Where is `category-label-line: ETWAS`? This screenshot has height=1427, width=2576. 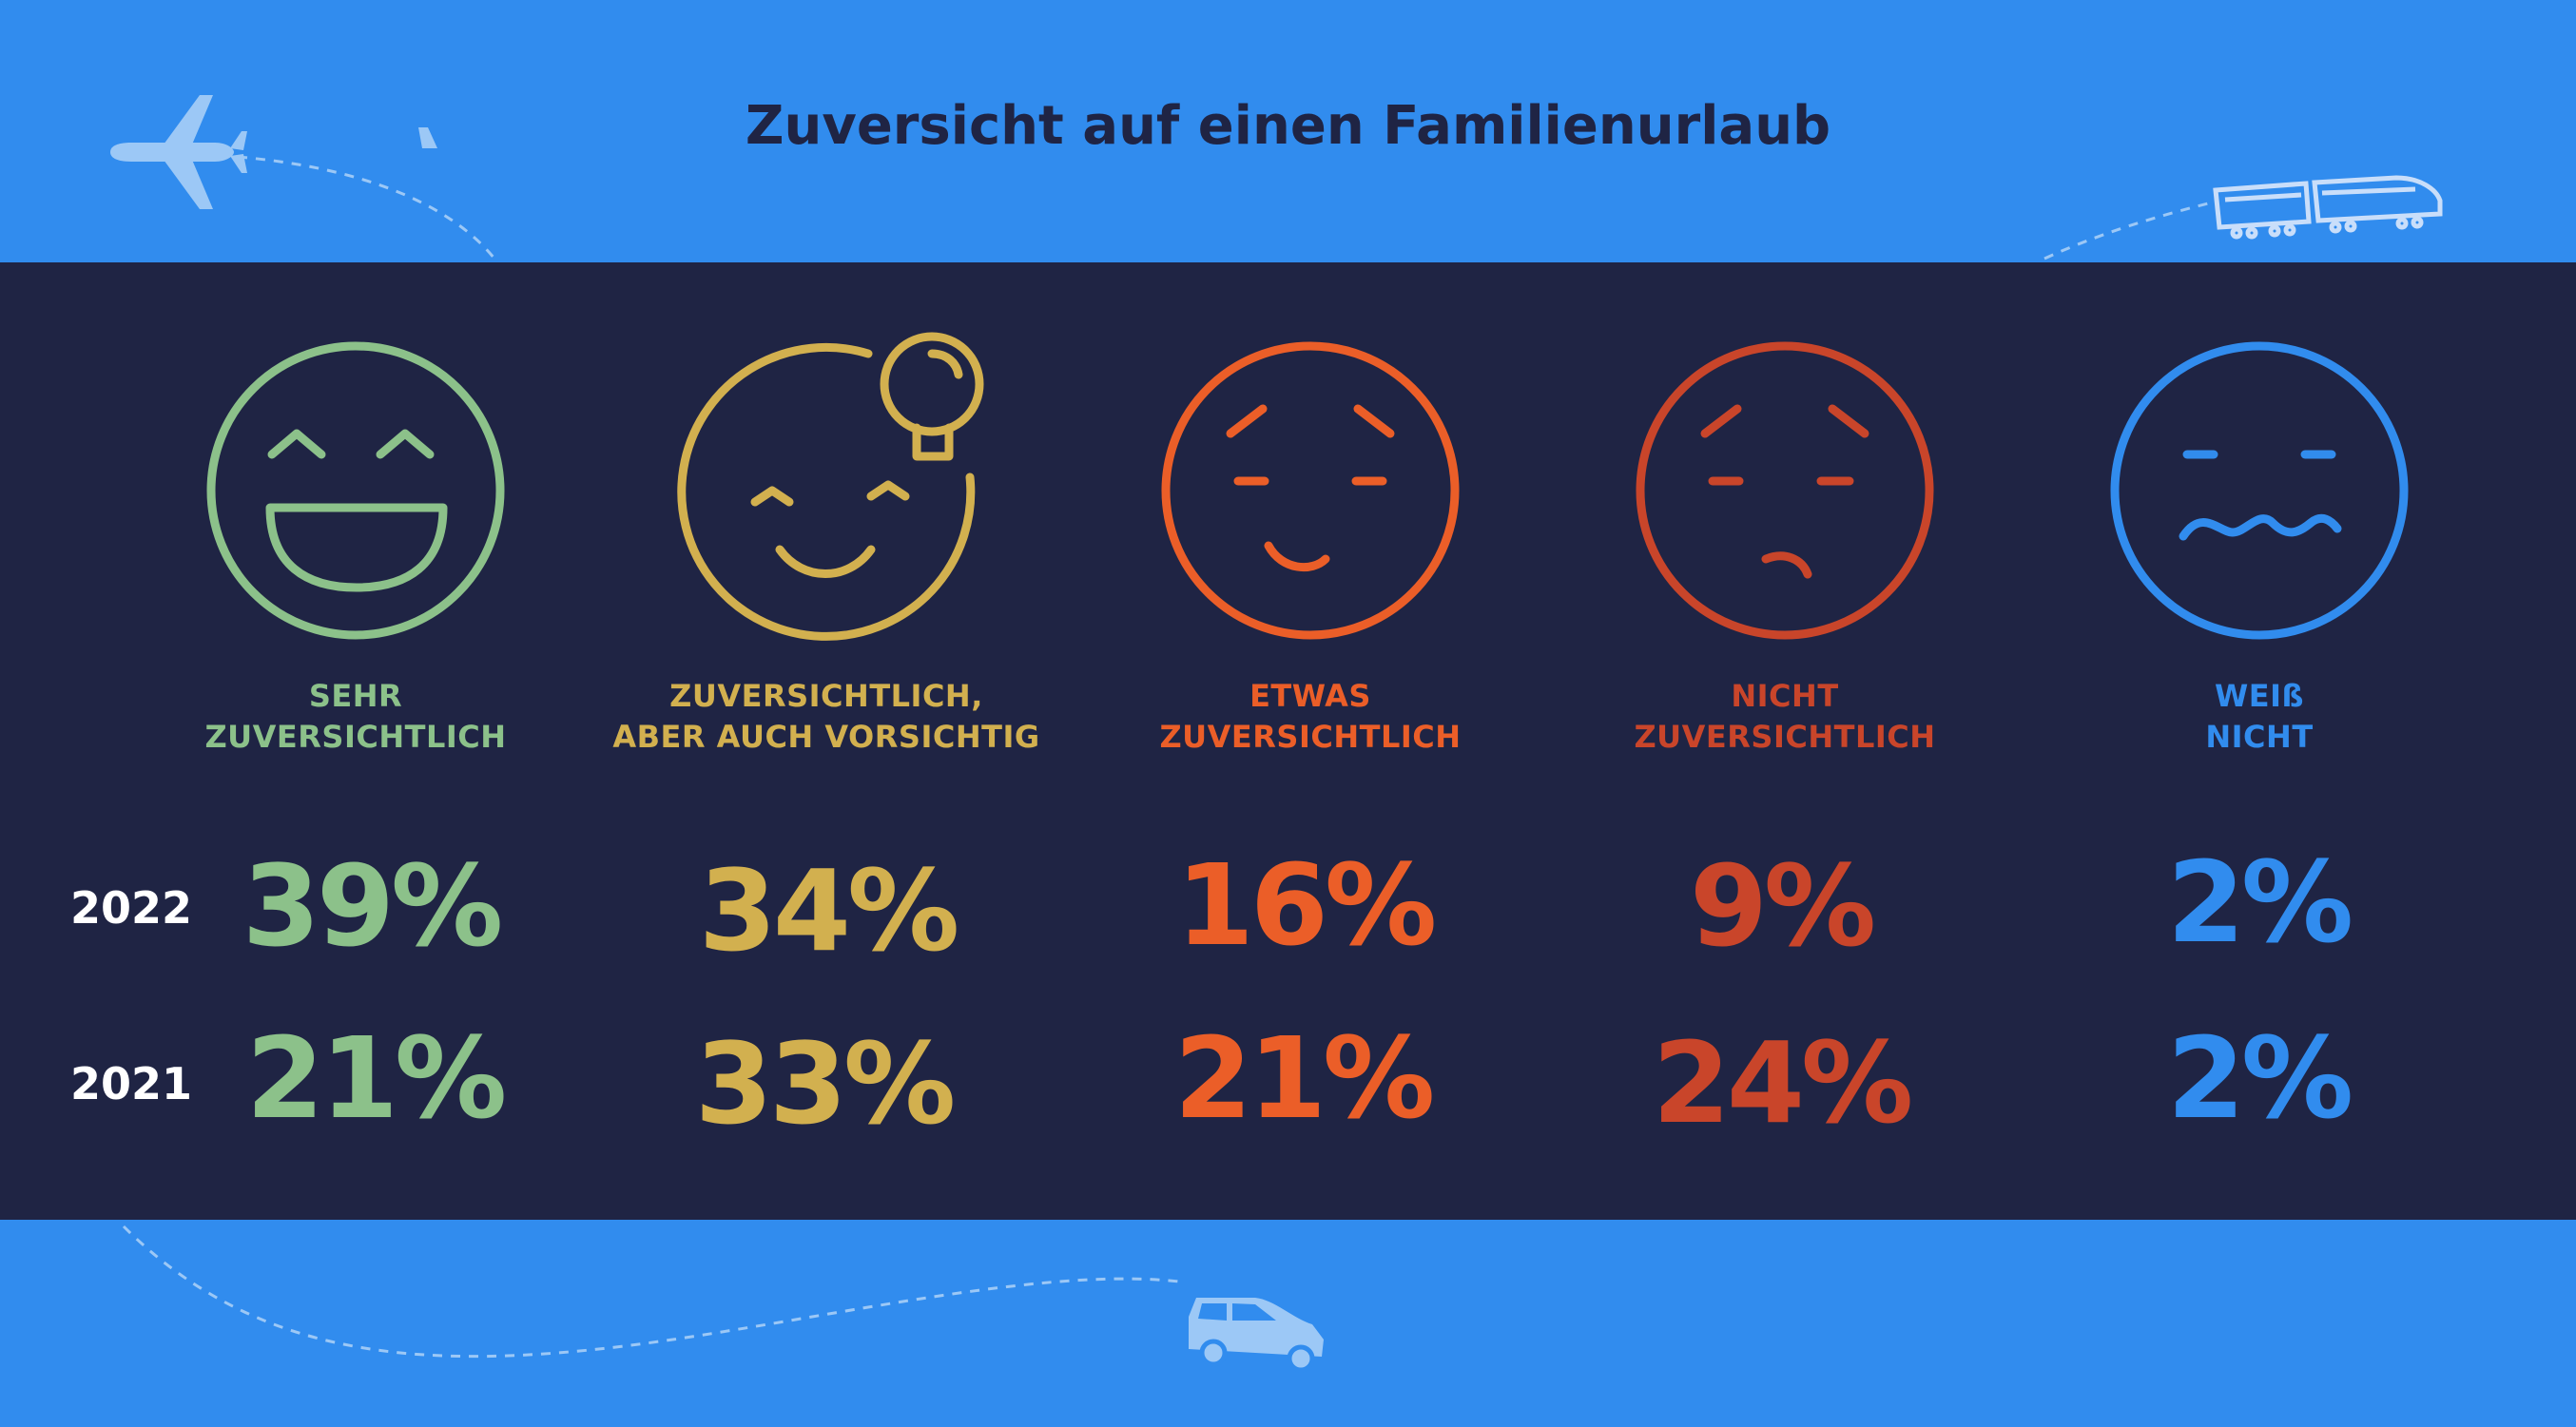 category-label-line: ETWAS is located at coordinates (1310, 696).